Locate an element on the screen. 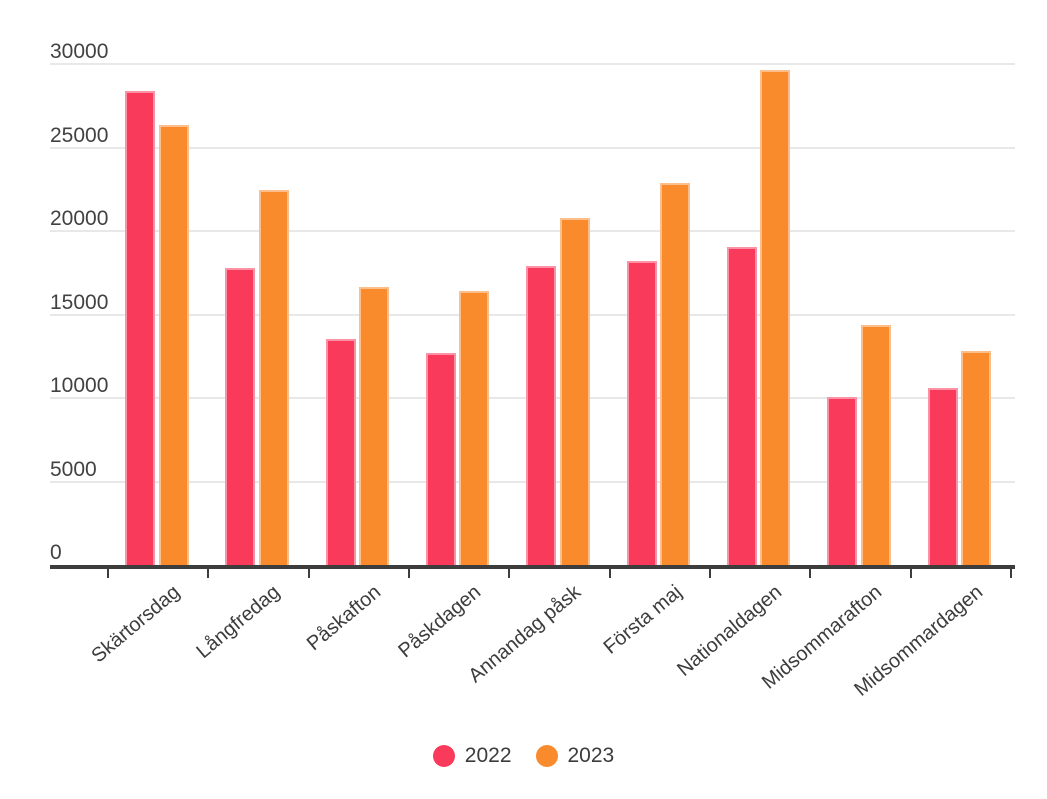 This screenshot has height=799, width=1047. legend-item-2022: 2022 is located at coordinates (472, 756).